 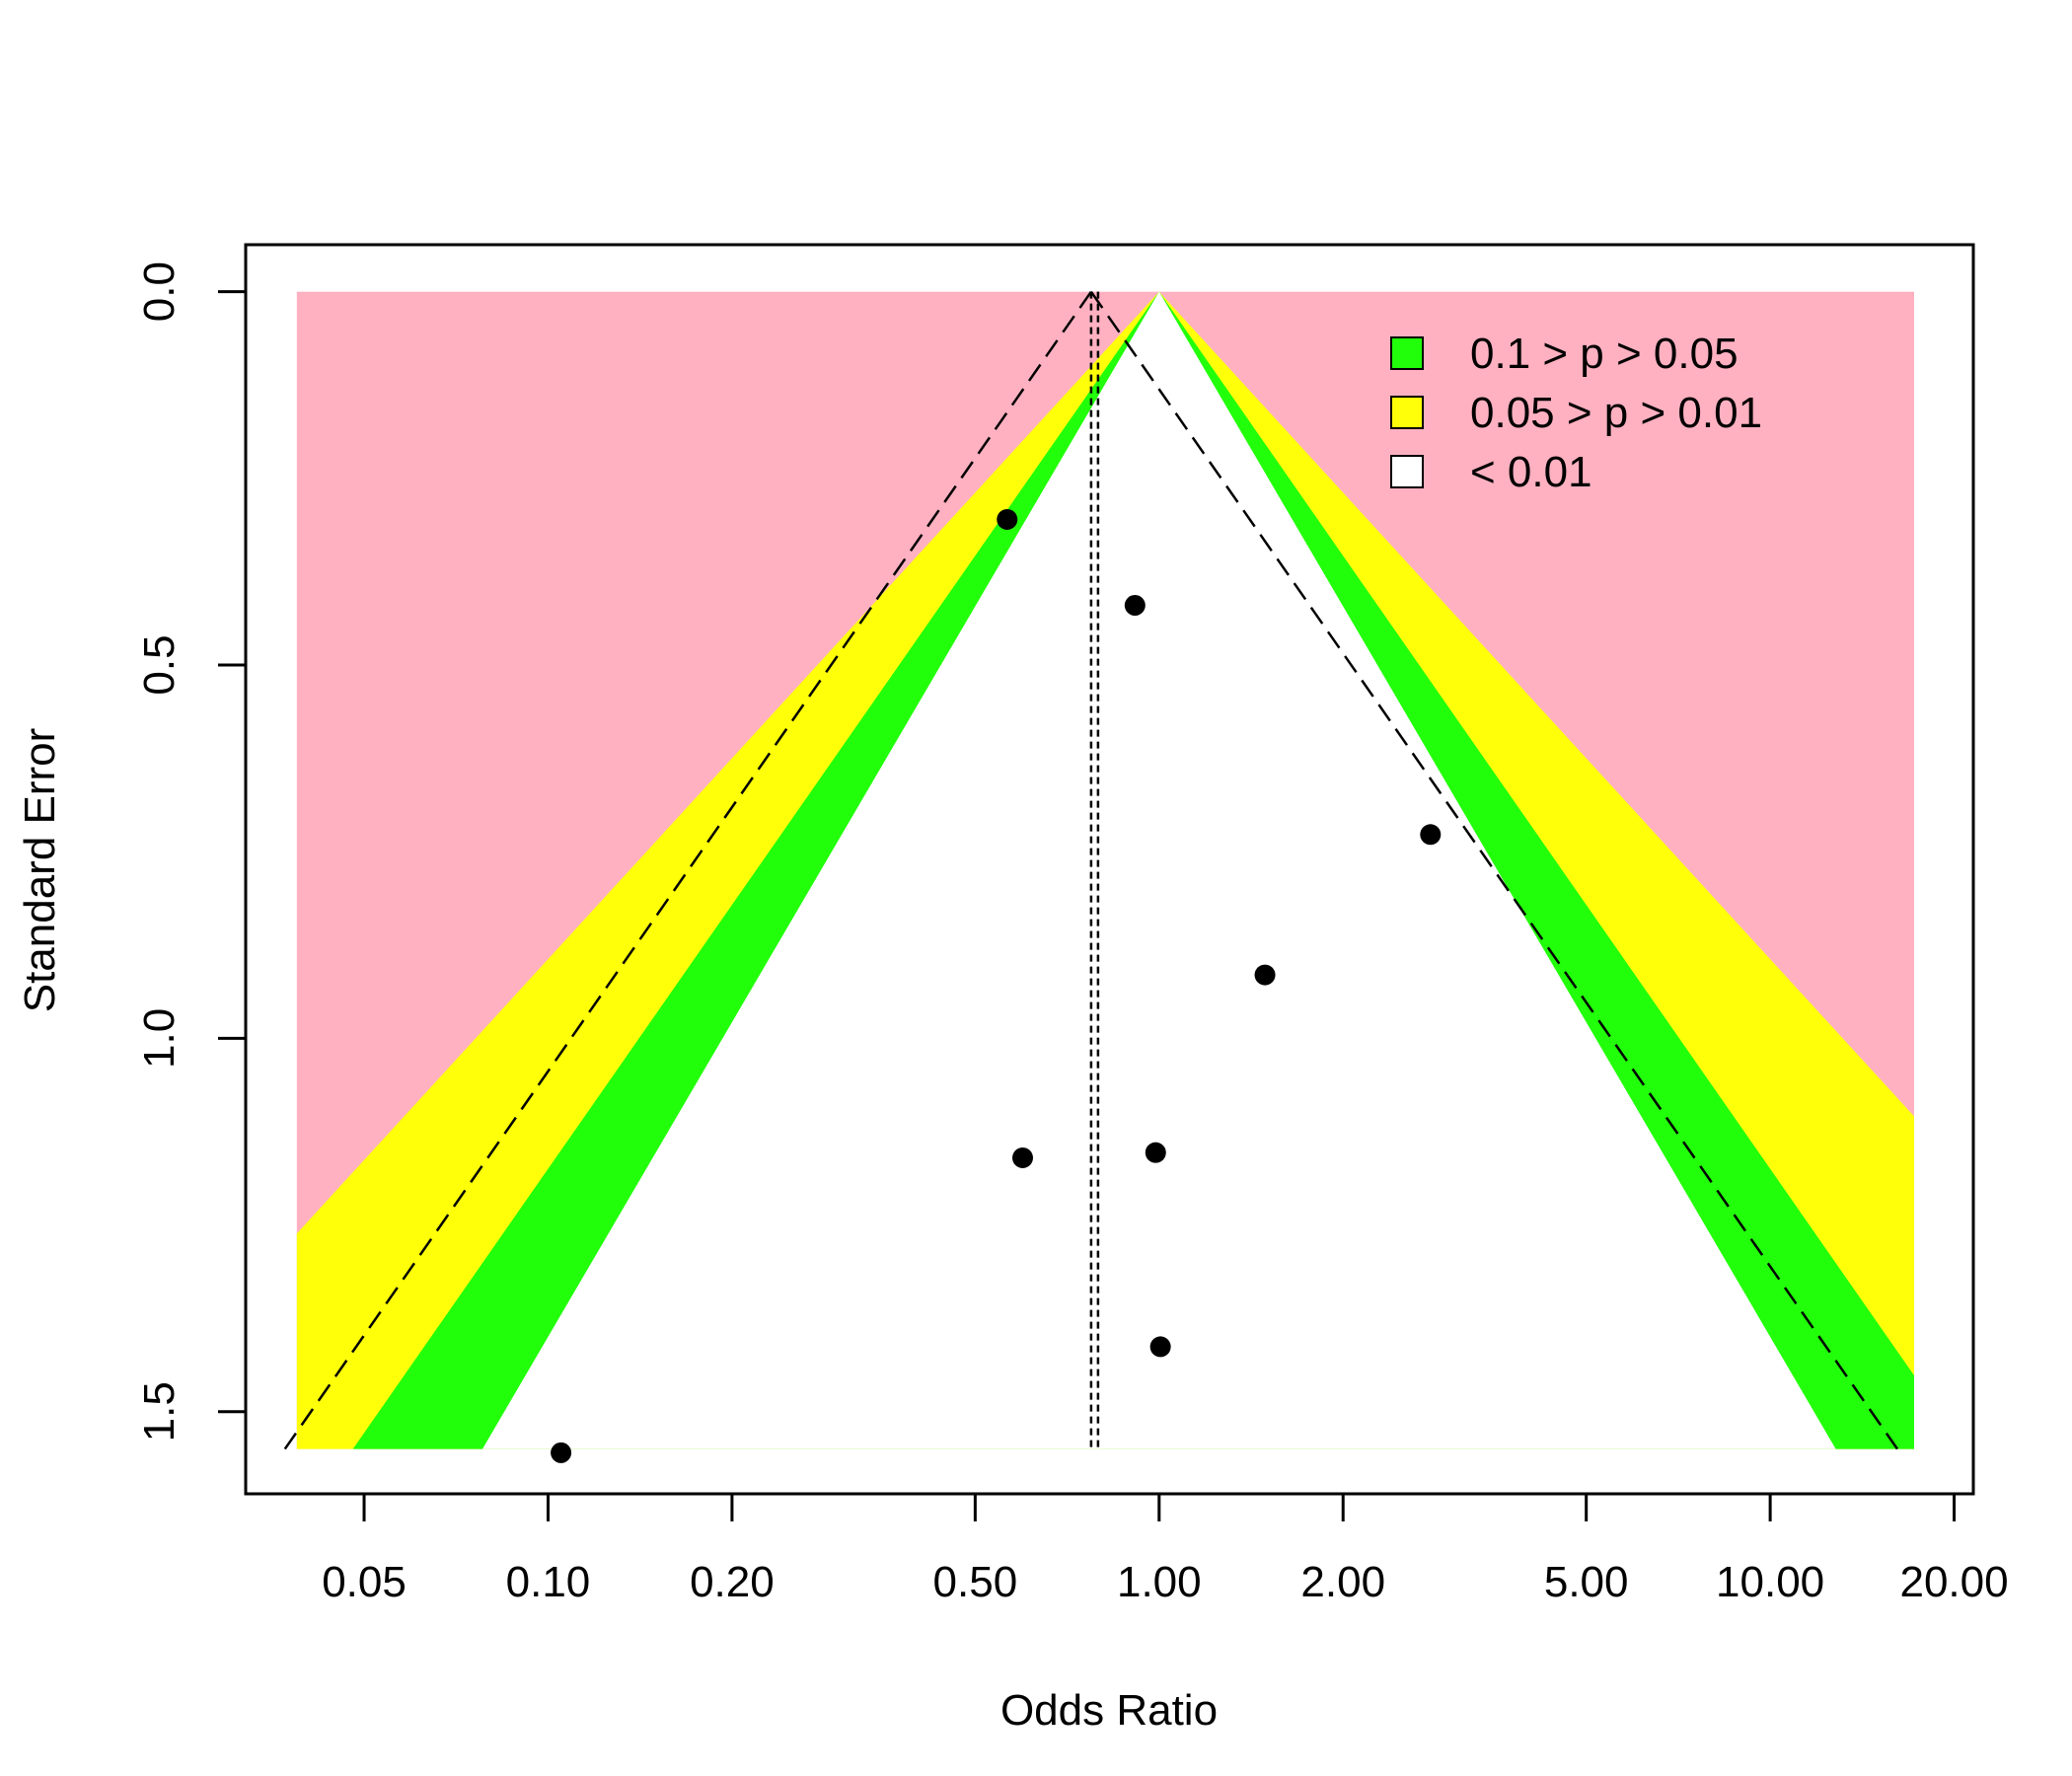 I want to click on x-tick-label-2: 0.10, so click(x=548, y=1582).